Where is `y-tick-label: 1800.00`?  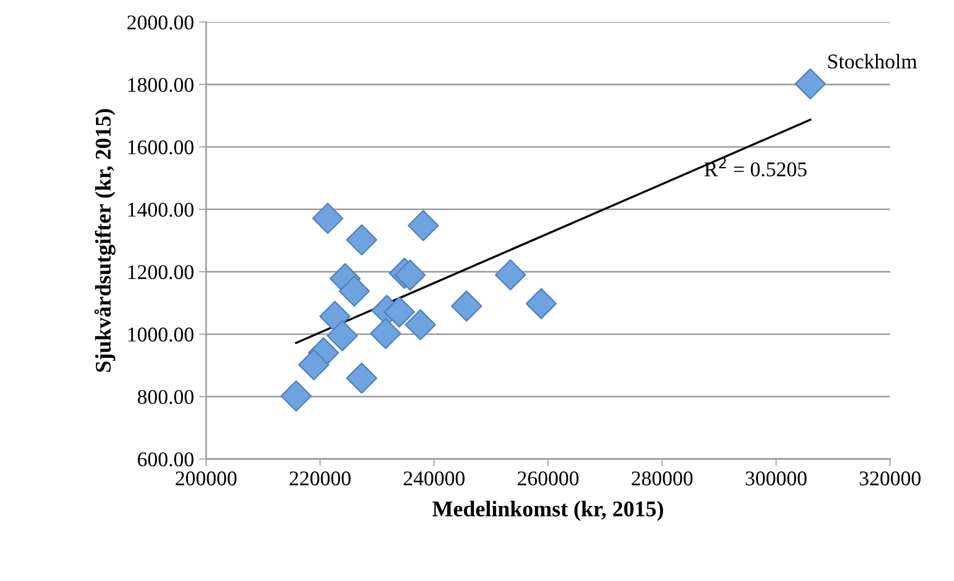
y-tick-label: 1800.00 is located at coordinates (161, 85).